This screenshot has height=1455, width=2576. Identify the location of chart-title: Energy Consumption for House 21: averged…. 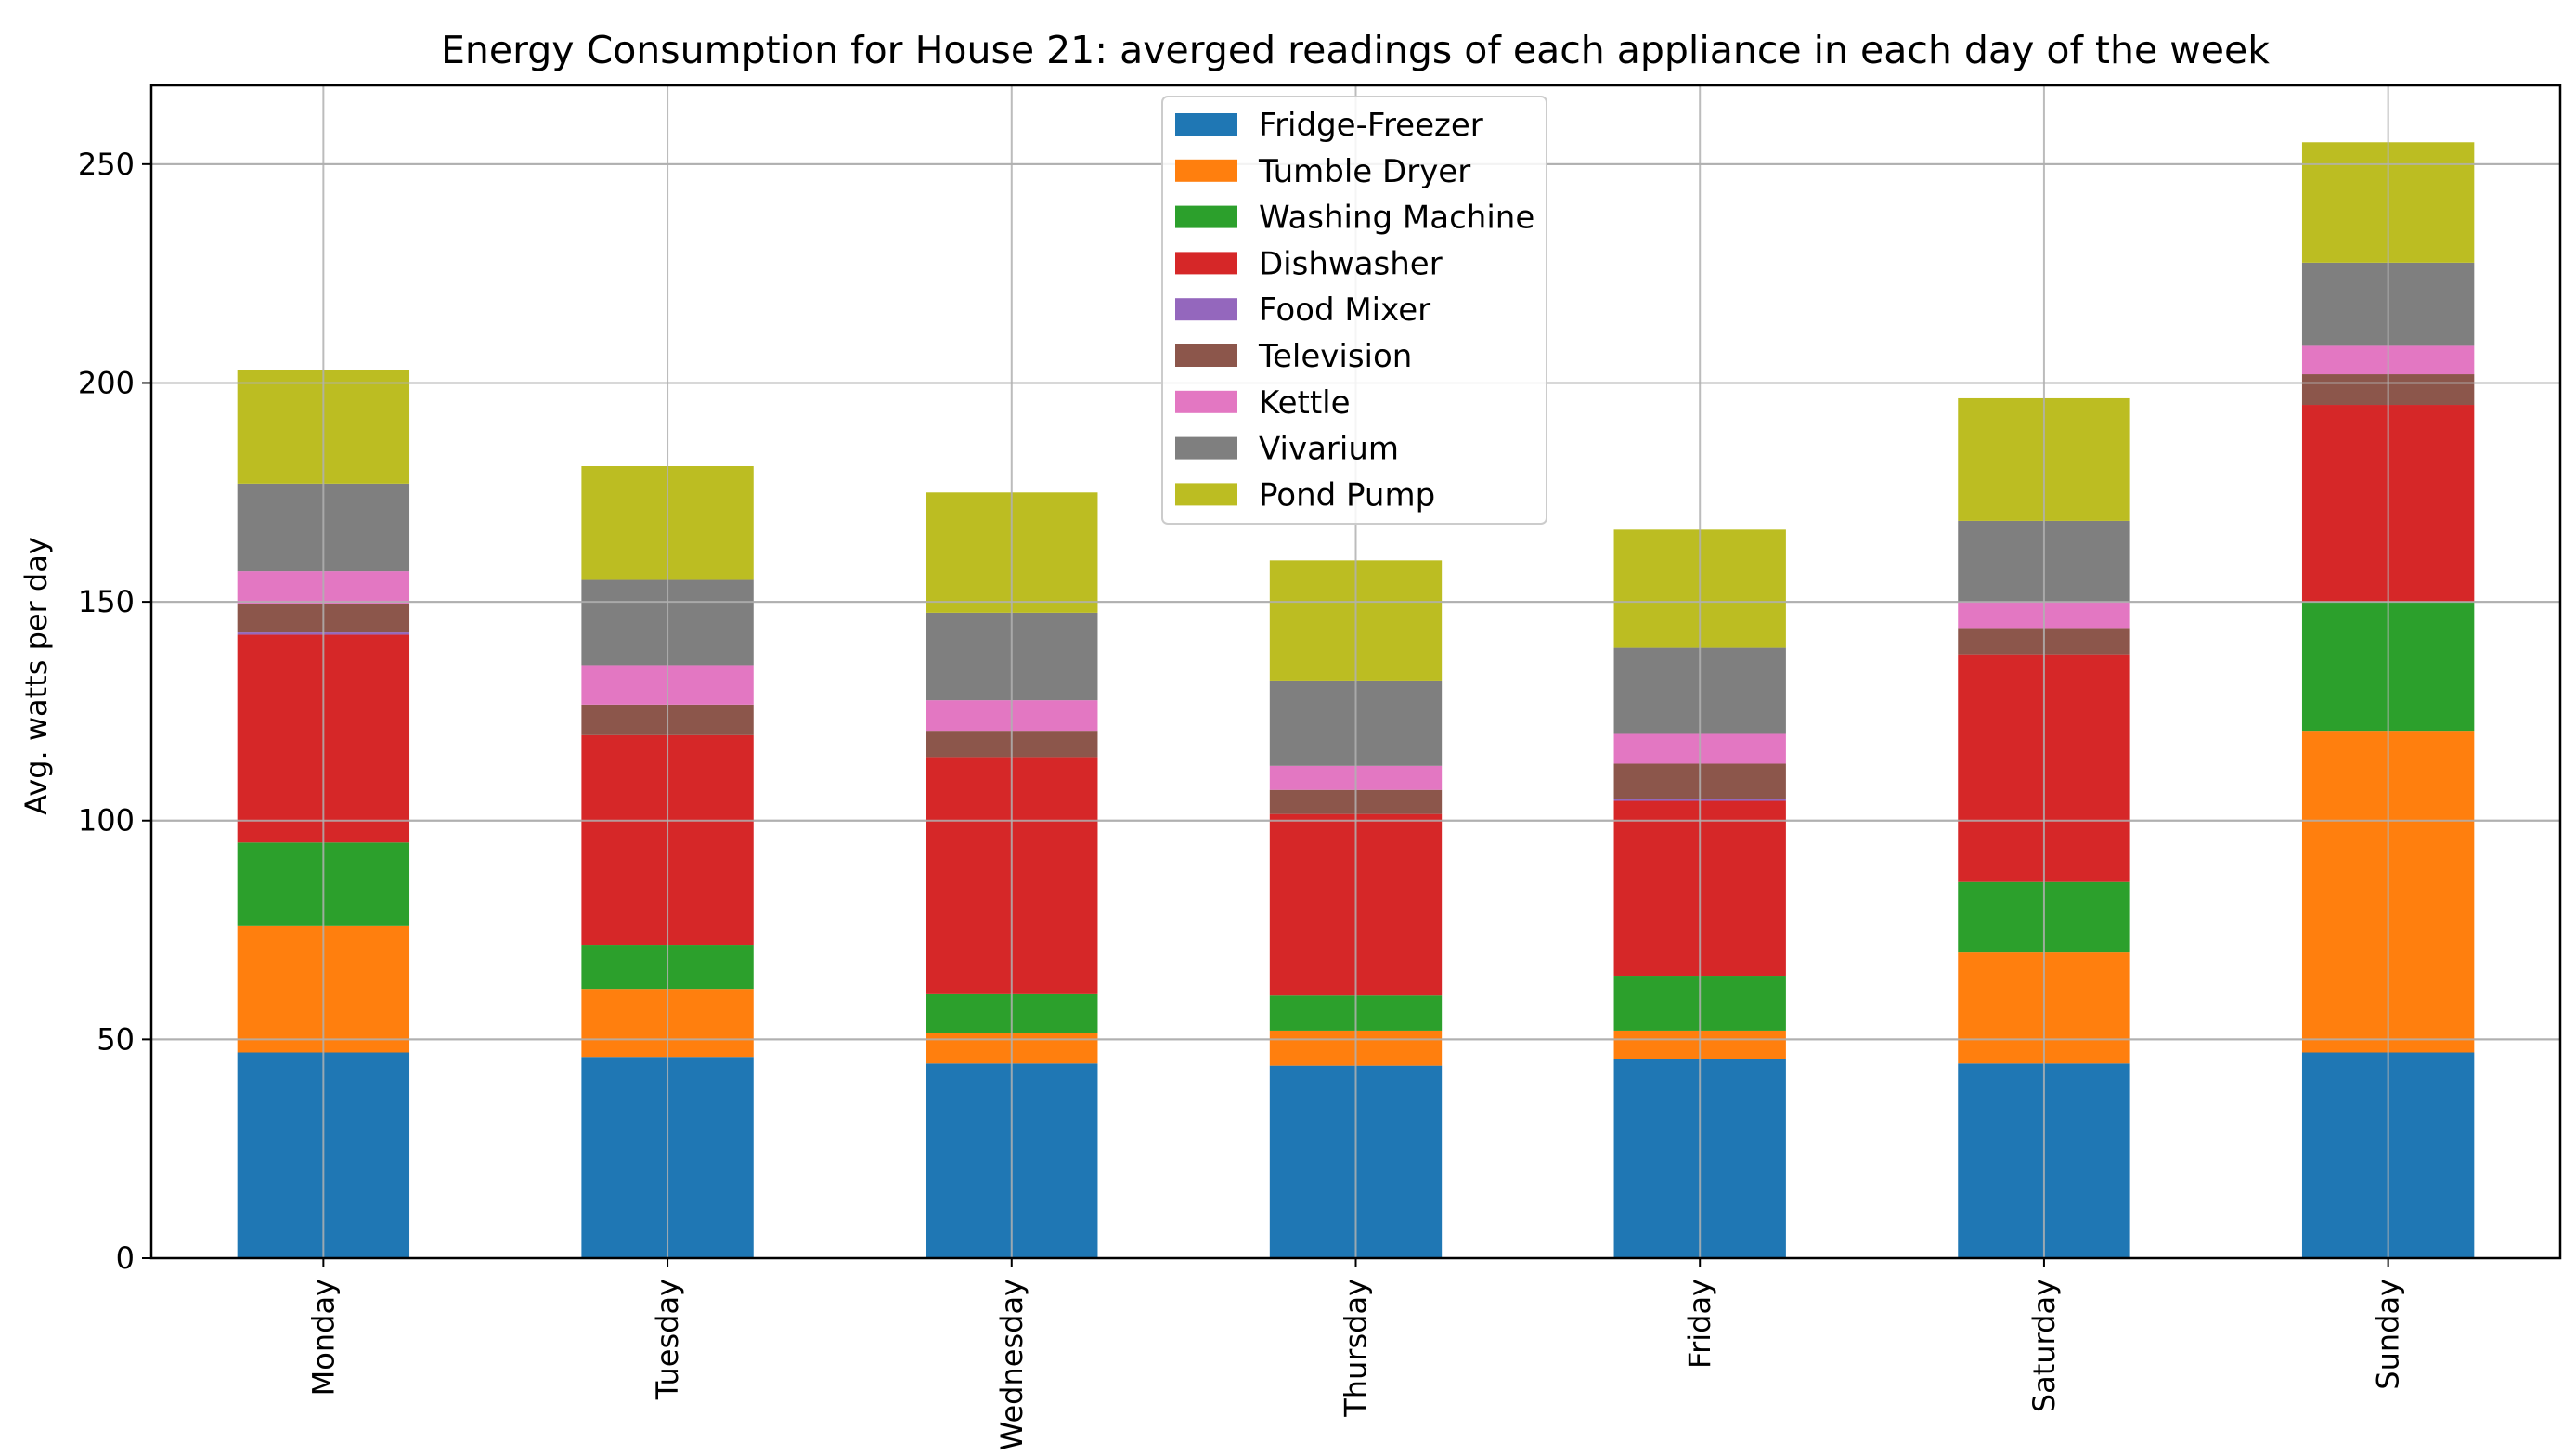
(1355, 50).